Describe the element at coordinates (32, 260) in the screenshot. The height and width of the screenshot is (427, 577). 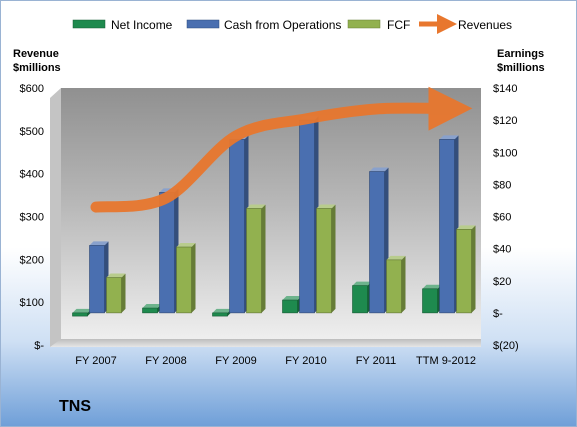
I see `left-tick-label: $200` at that location.